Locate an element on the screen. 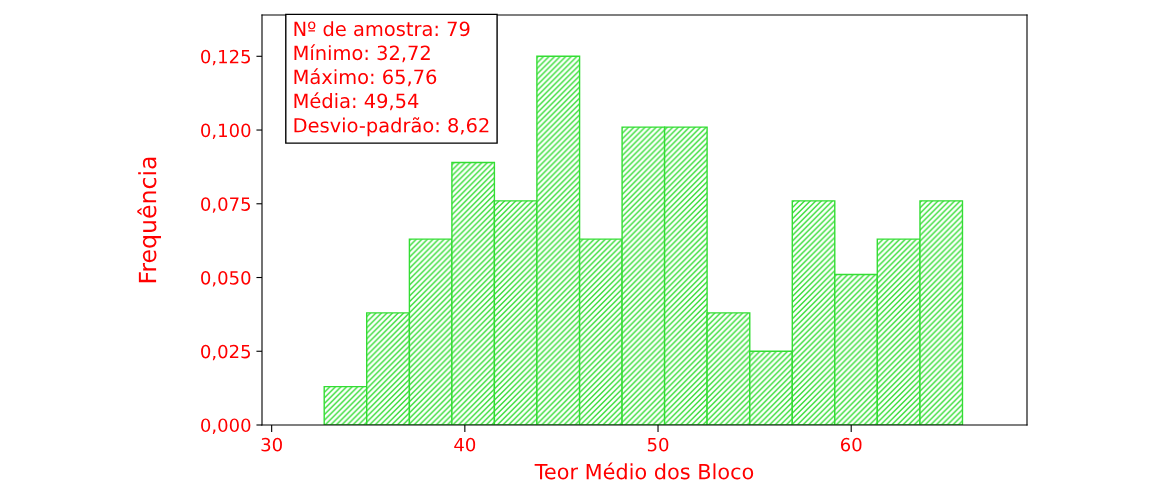  x-tick-label: 30 is located at coordinates (271, 444).